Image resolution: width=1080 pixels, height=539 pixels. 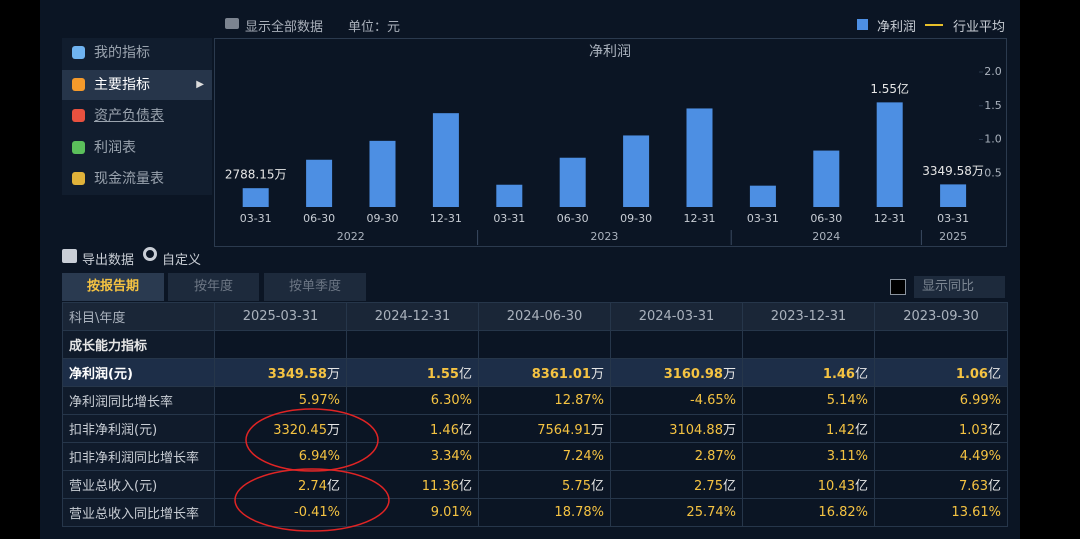 I want to click on value-number: 1.06, so click(x=971, y=374).